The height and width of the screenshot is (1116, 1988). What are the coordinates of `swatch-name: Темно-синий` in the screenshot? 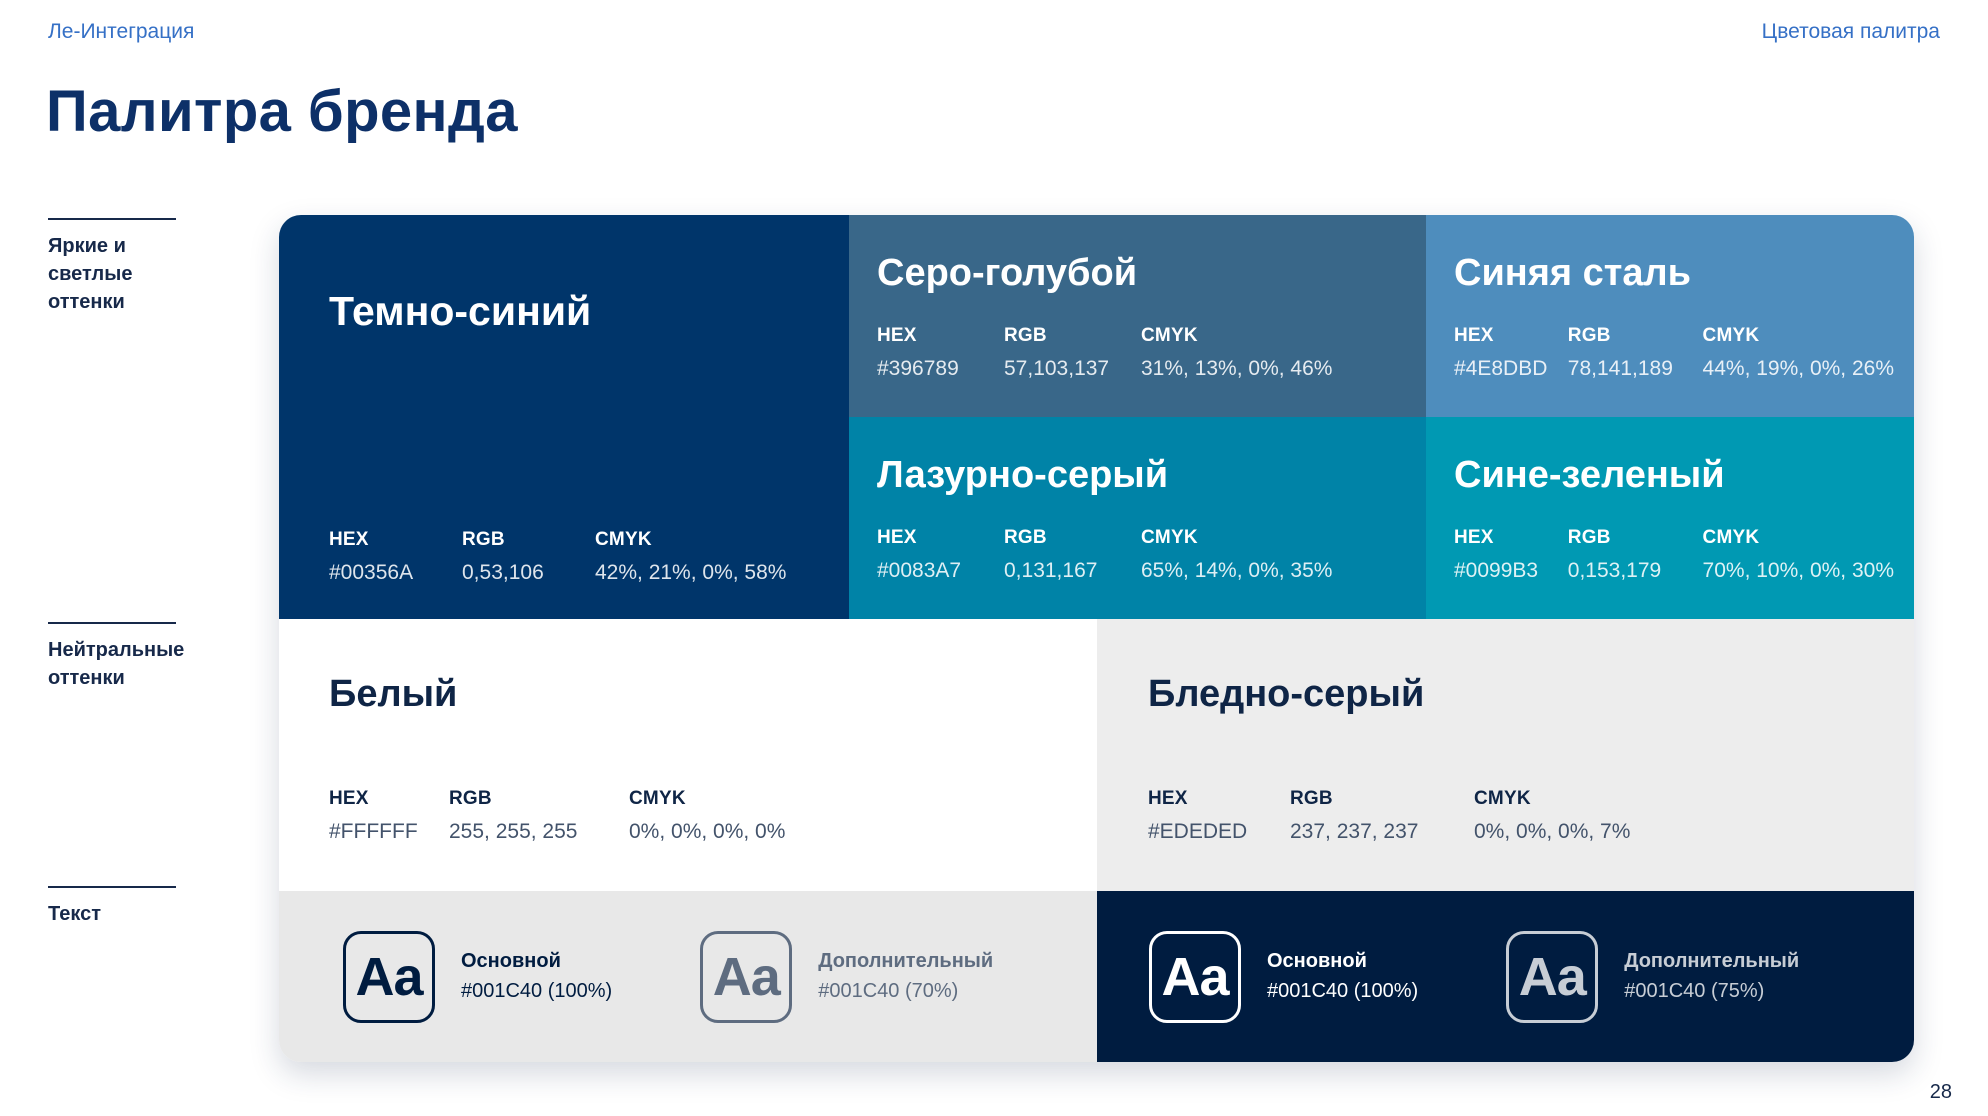 It's located at (460, 311).